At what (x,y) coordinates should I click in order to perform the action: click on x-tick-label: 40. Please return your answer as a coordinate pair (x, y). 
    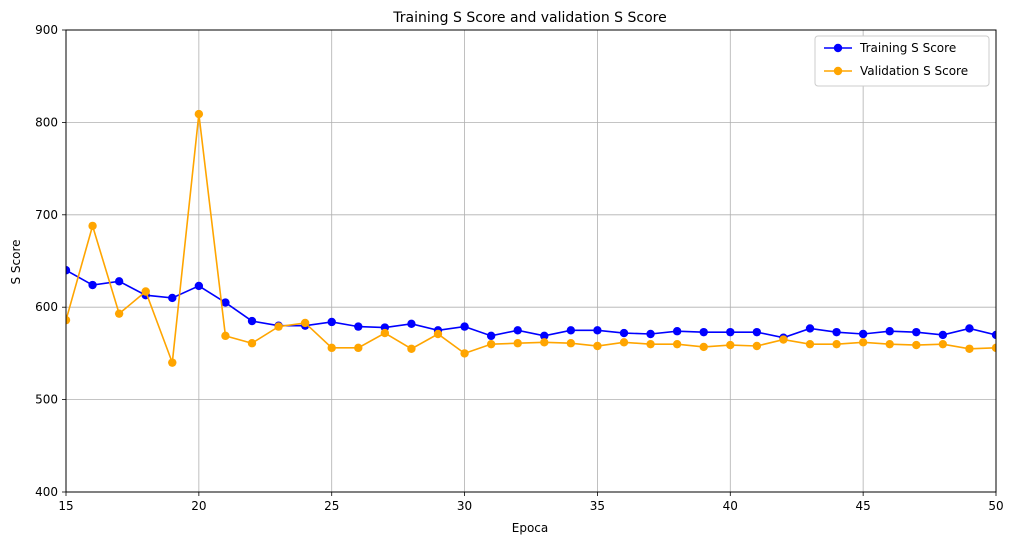
    Looking at the image, I should click on (730, 506).